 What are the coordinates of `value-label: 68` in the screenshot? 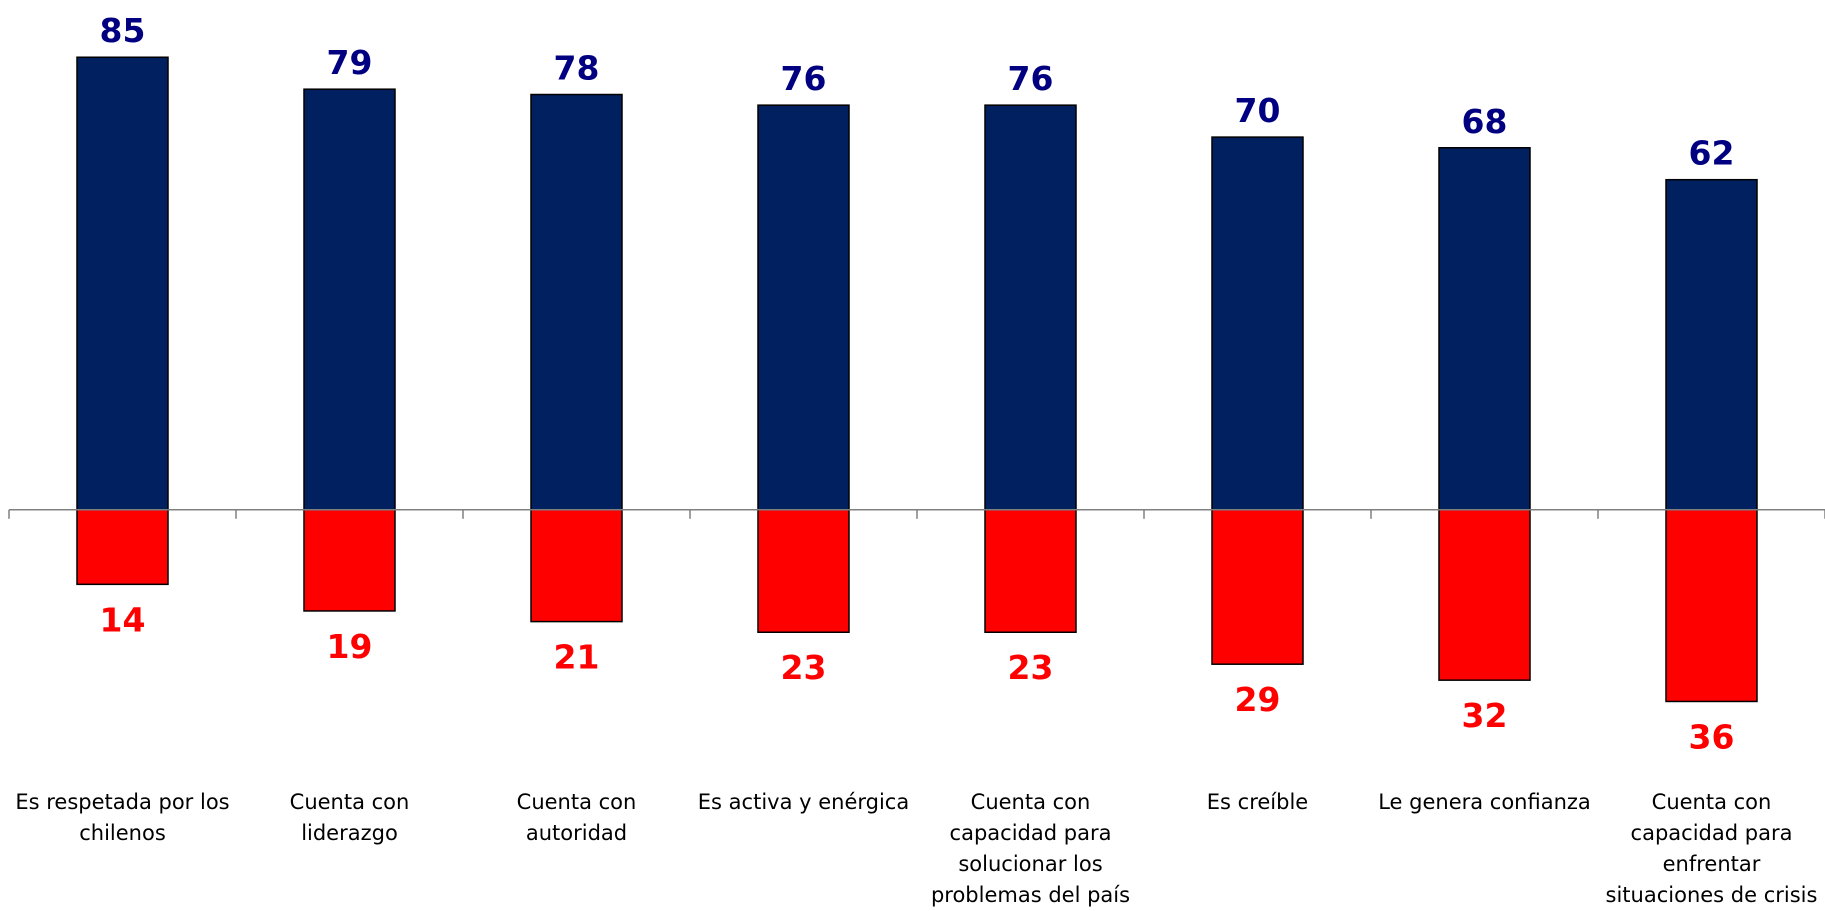 It's located at (1485, 121).